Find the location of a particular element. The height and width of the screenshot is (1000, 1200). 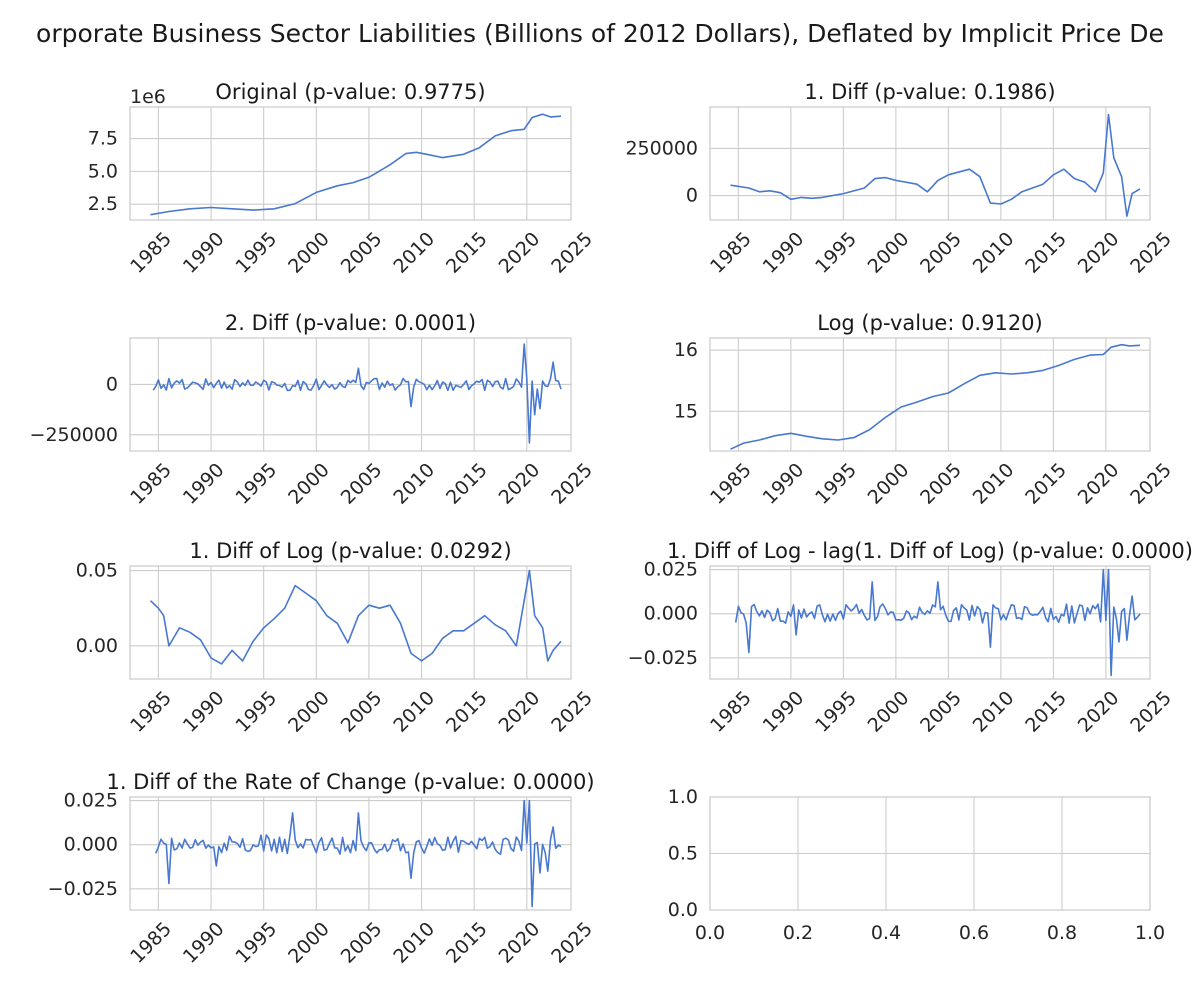

y-tick-label: 5.0 is located at coordinates (103, 171).